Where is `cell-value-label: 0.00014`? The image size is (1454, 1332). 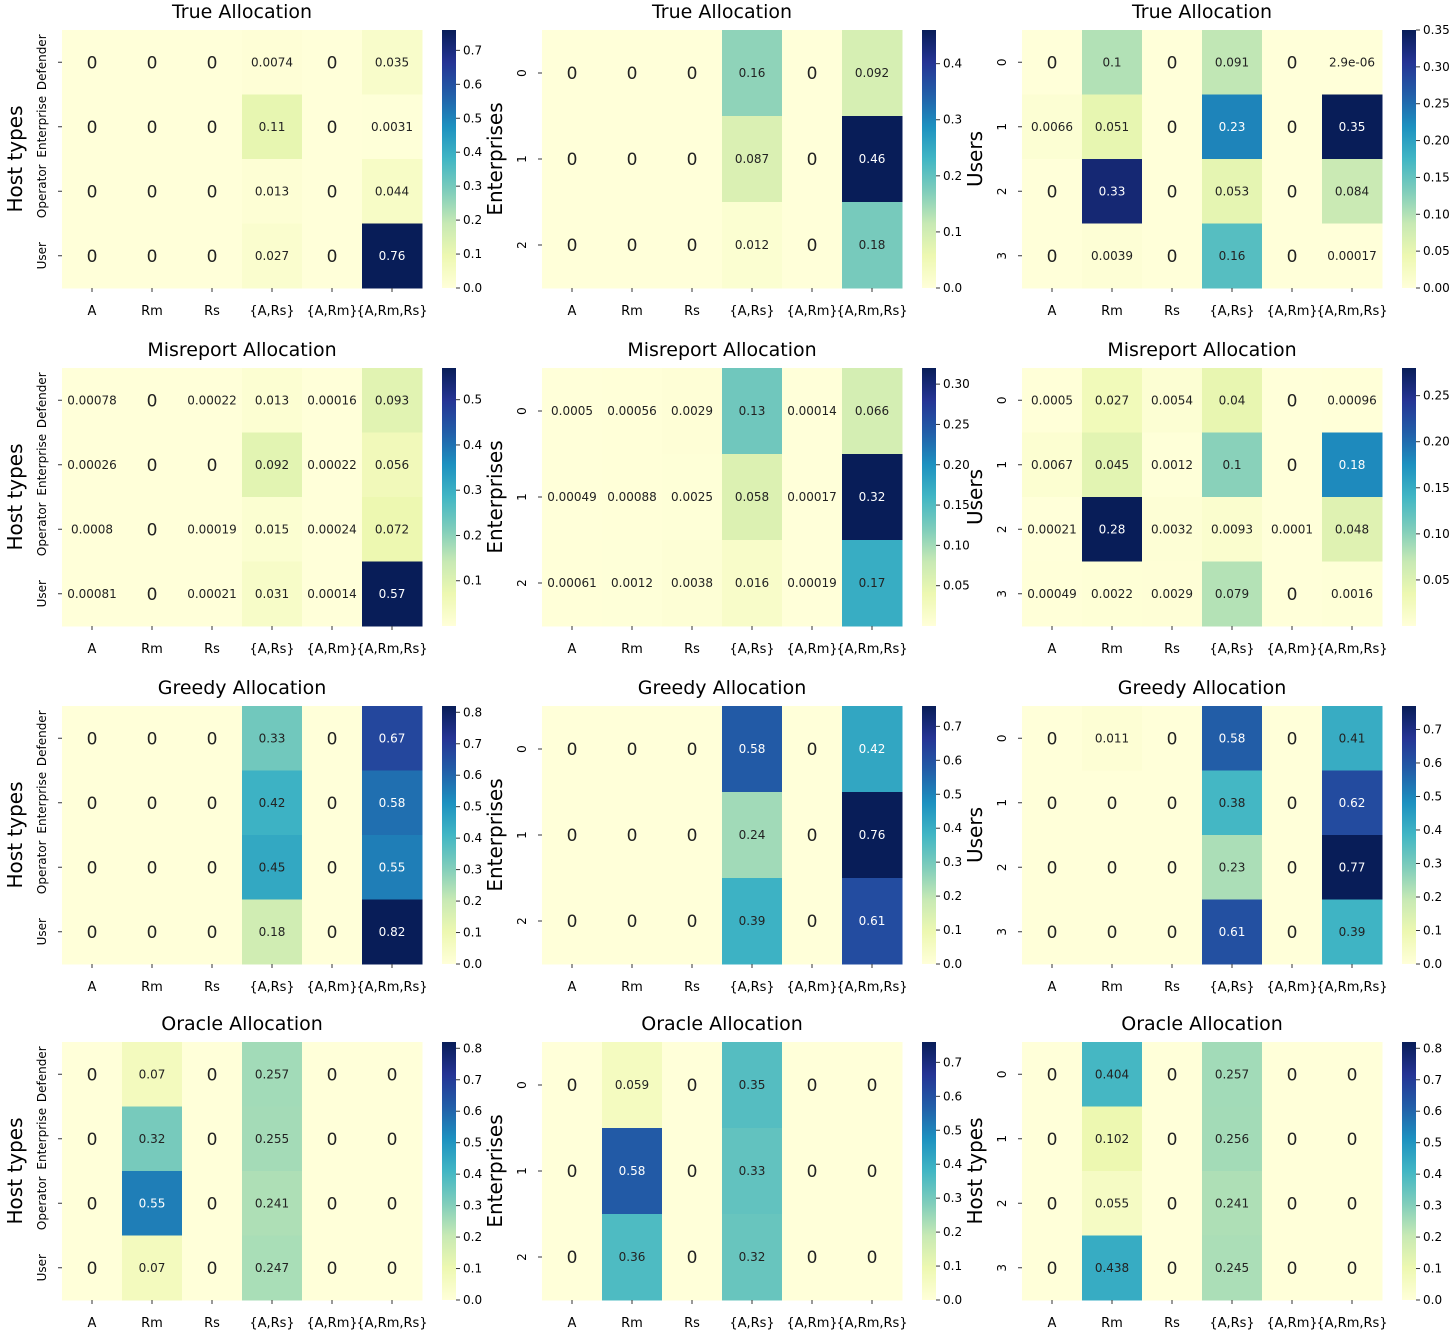 cell-value-label: 0.00014 is located at coordinates (332, 594).